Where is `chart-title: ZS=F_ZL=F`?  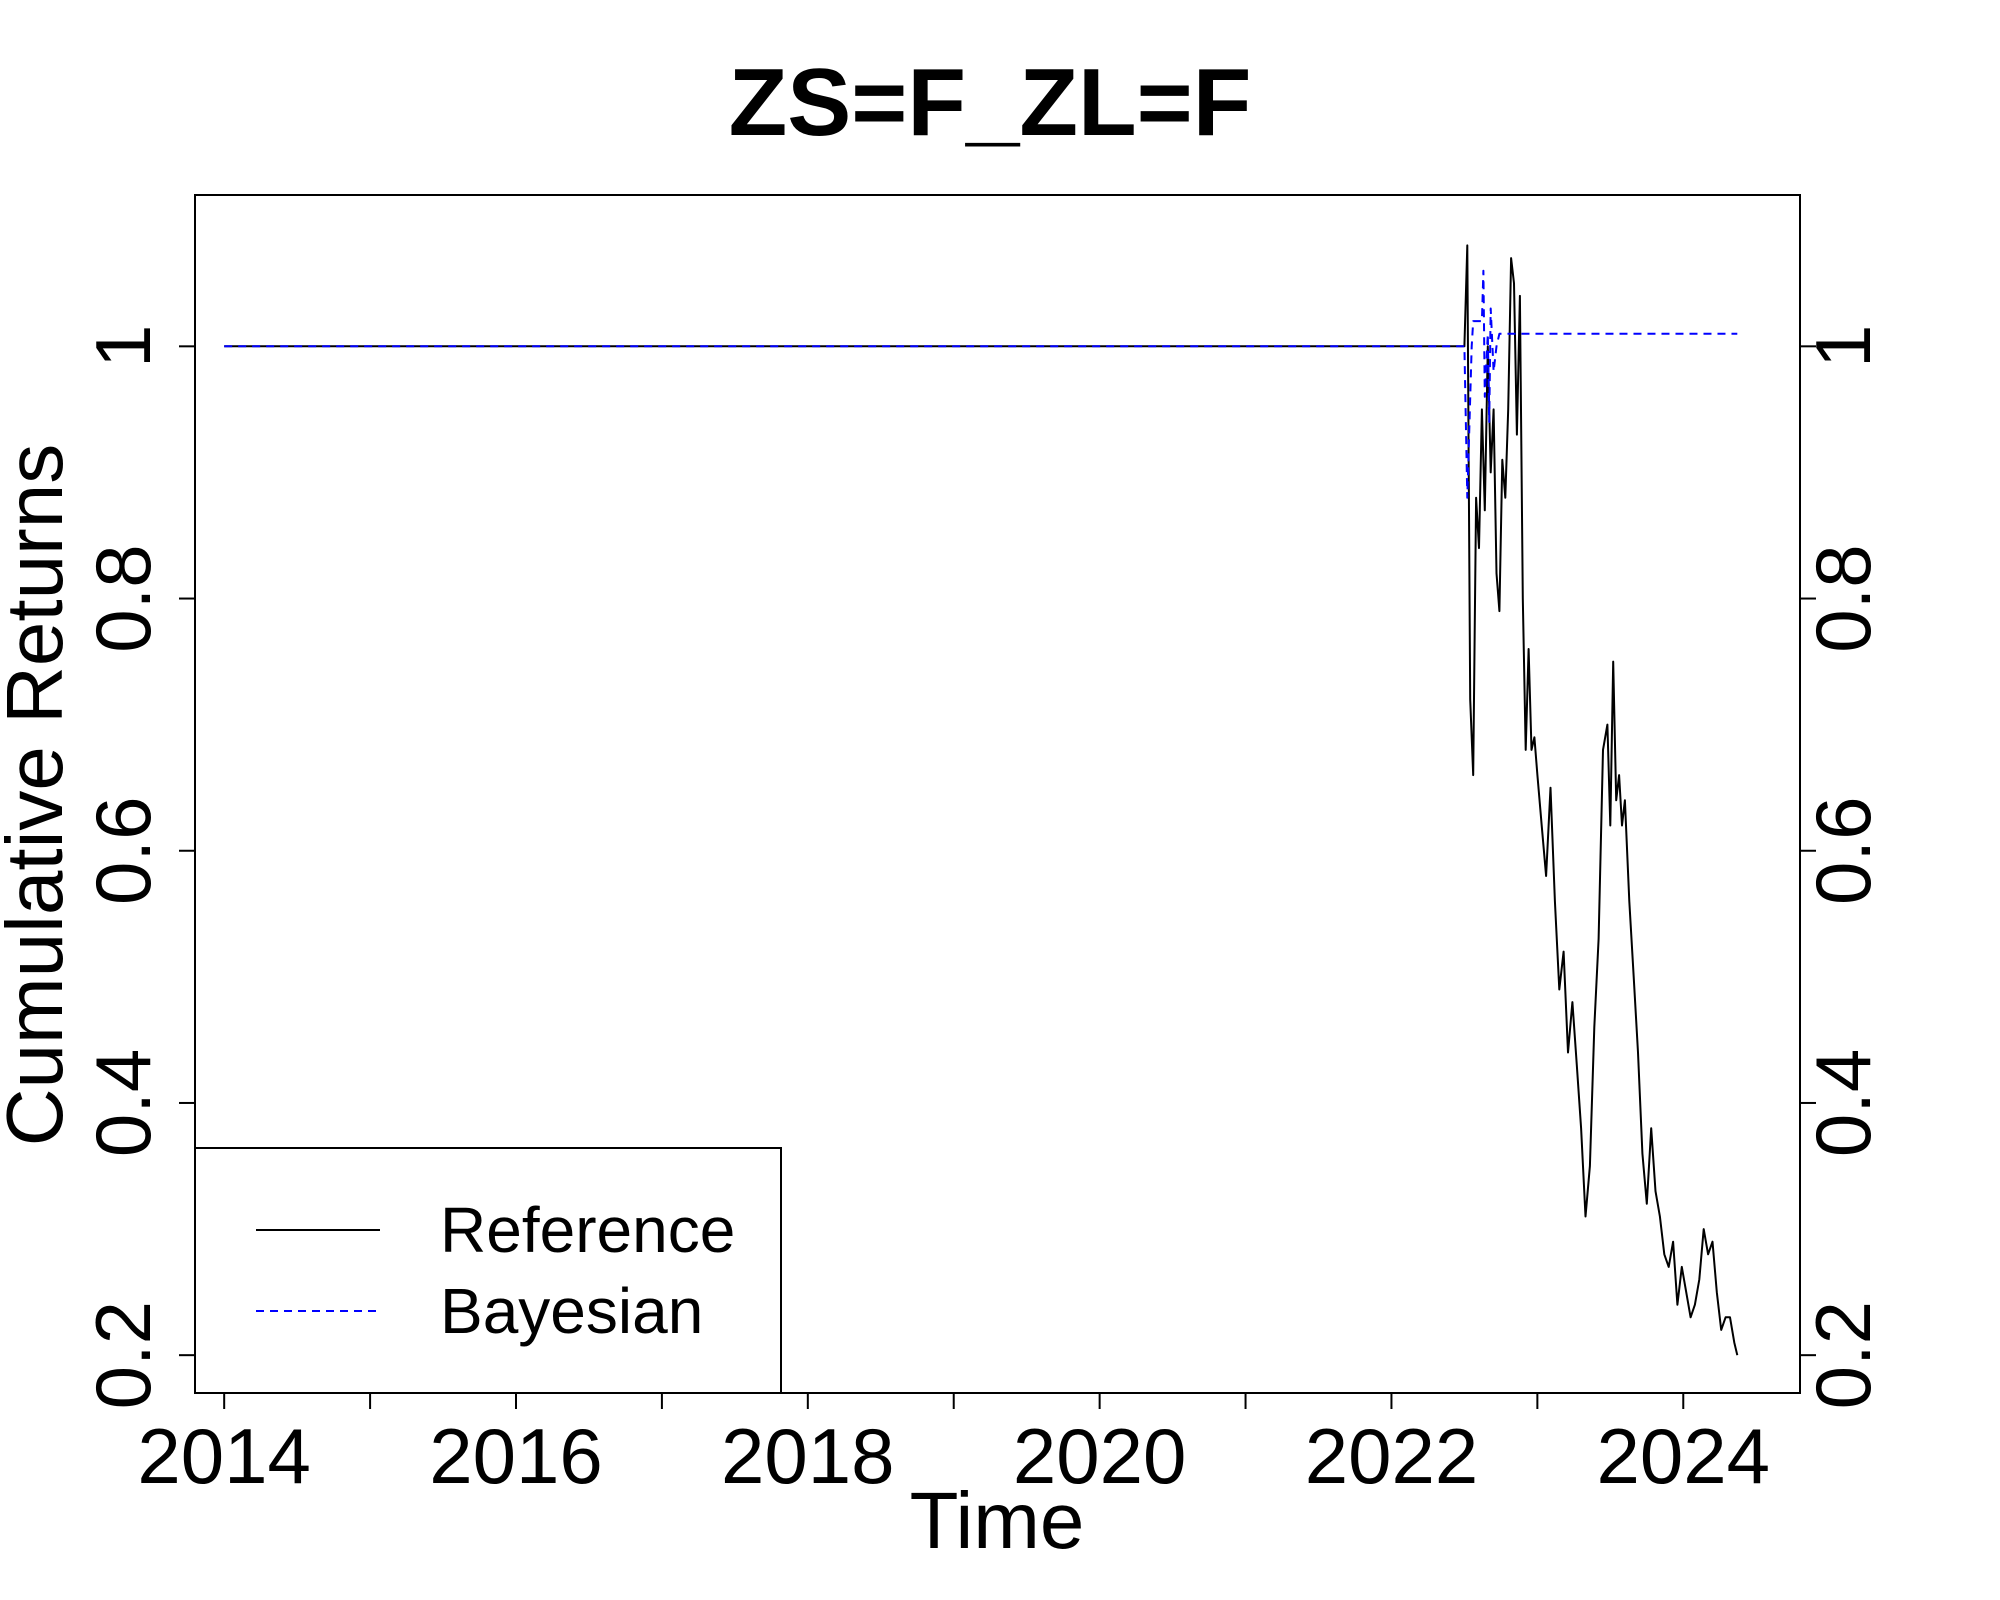
chart-title: ZS=F_ZL=F is located at coordinates (990, 102).